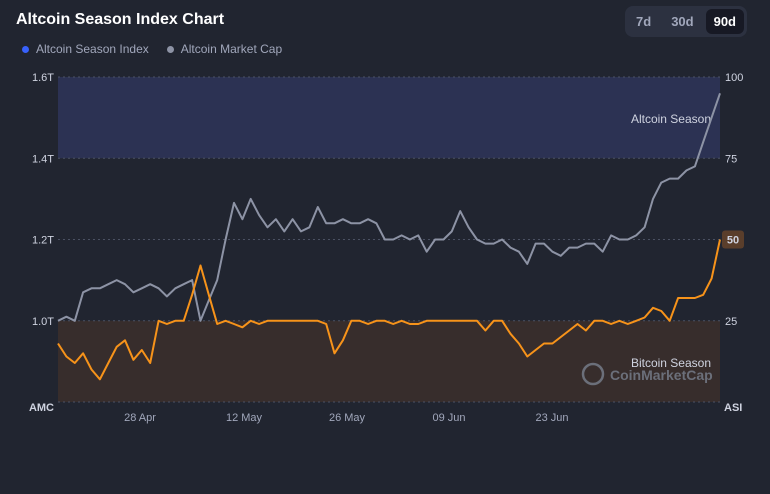  Describe the element at coordinates (170, 49) in the screenshot. I see `legend-dot-gray` at that location.